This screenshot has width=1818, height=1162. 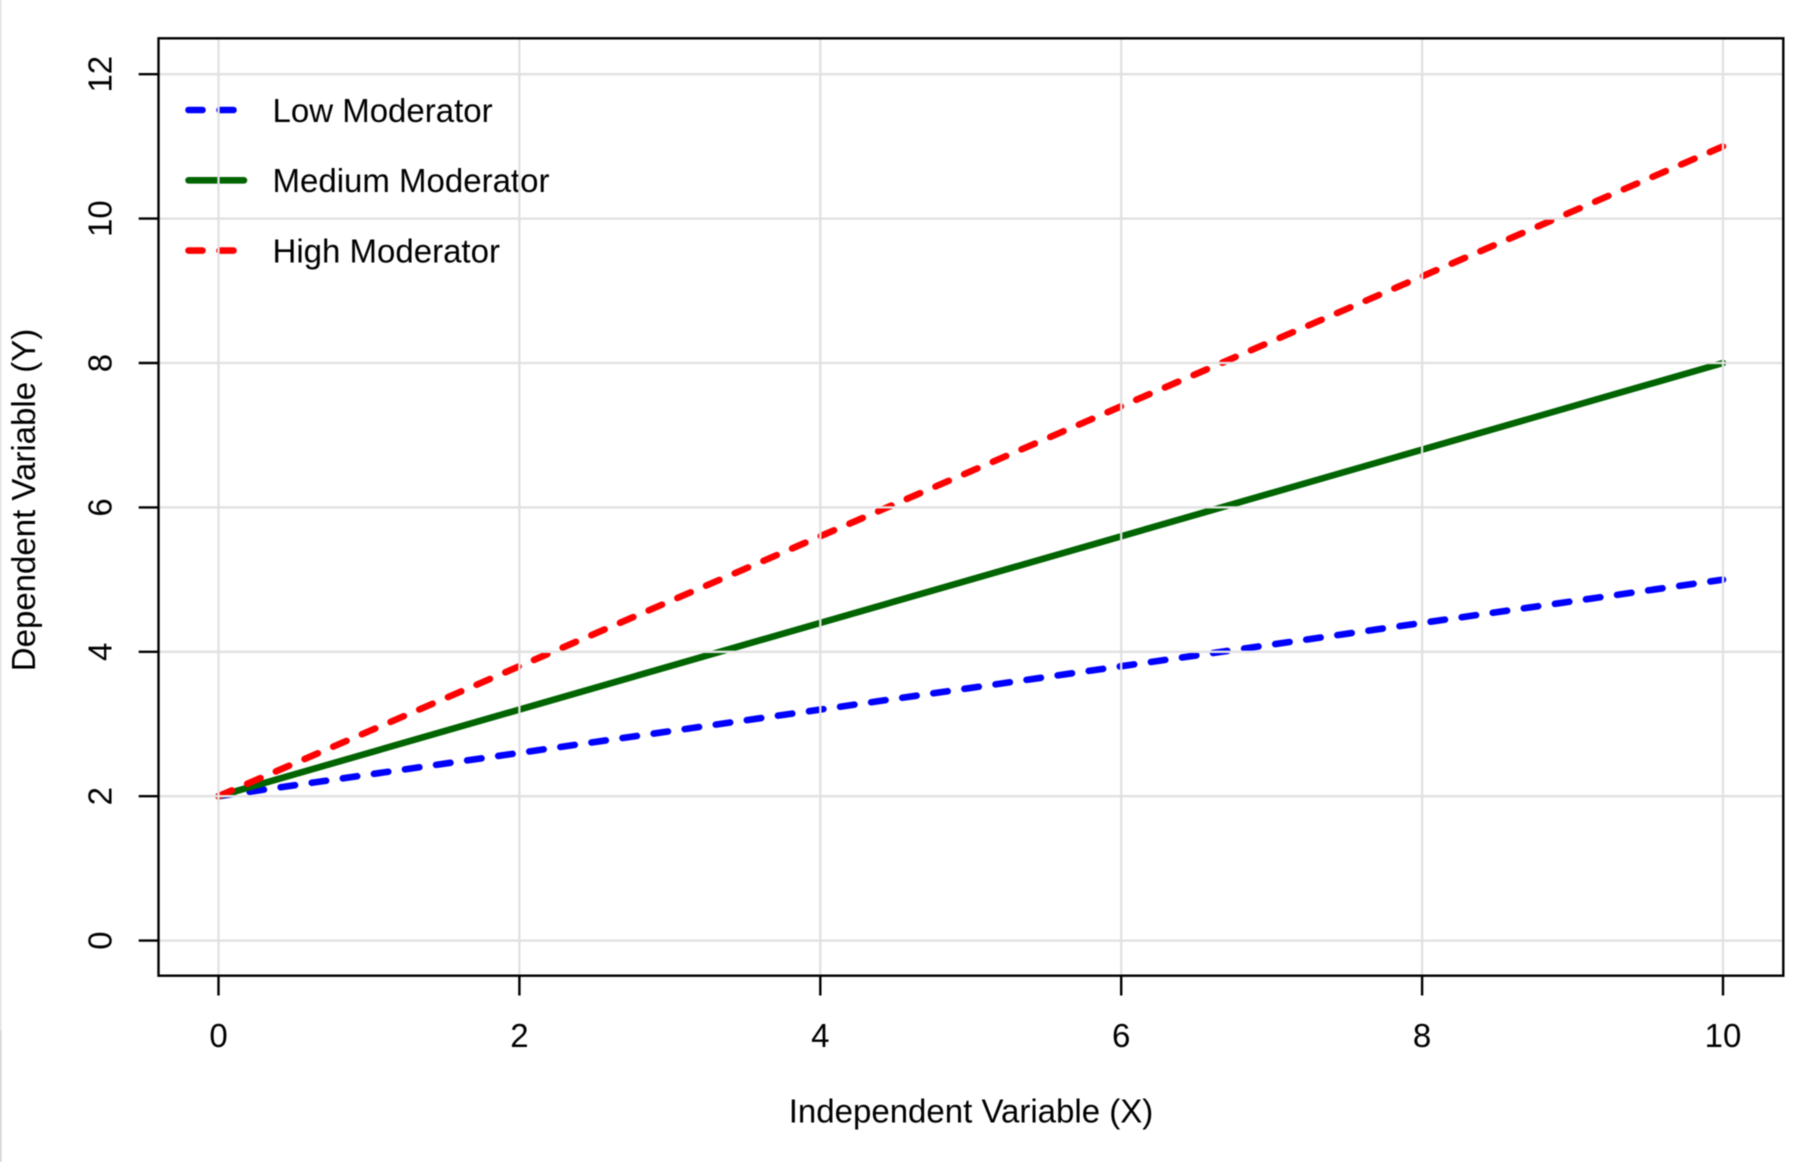 What do you see at coordinates (386, 250) in the screenshot?
I see `svg-text: High Moderator` at bounding box center [386, 250].